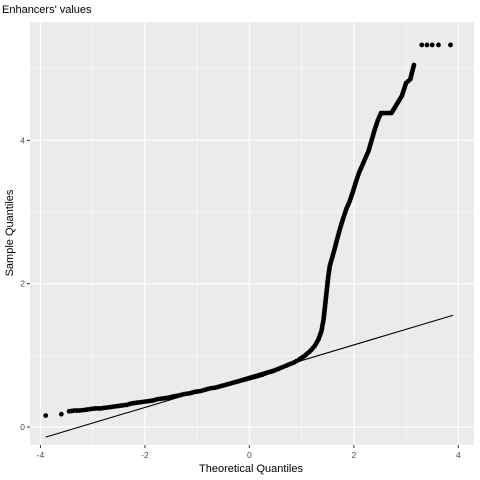  What do you see at coordinates (251, 469) in the screenshot?
I see `x-axis-title: Theoretical Quantiles` at bounding box center [251, 469].